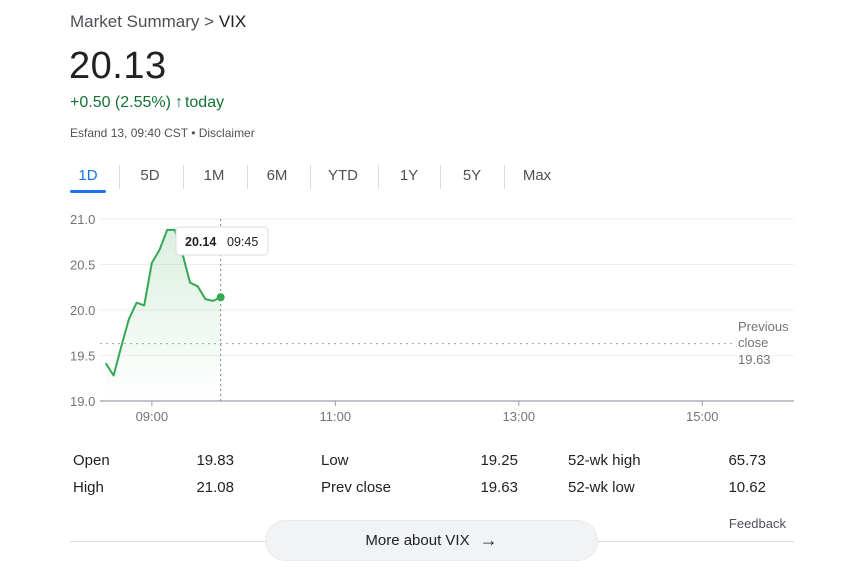 The width and height of the screenshot is (850, 571). I want to click on tooltip-box, so click(222, 241).